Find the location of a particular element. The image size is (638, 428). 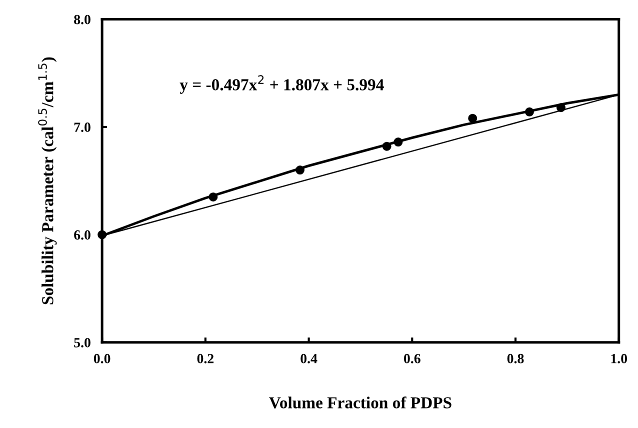

x-tick-label: 0.8 is located at coordinates (515, 359).